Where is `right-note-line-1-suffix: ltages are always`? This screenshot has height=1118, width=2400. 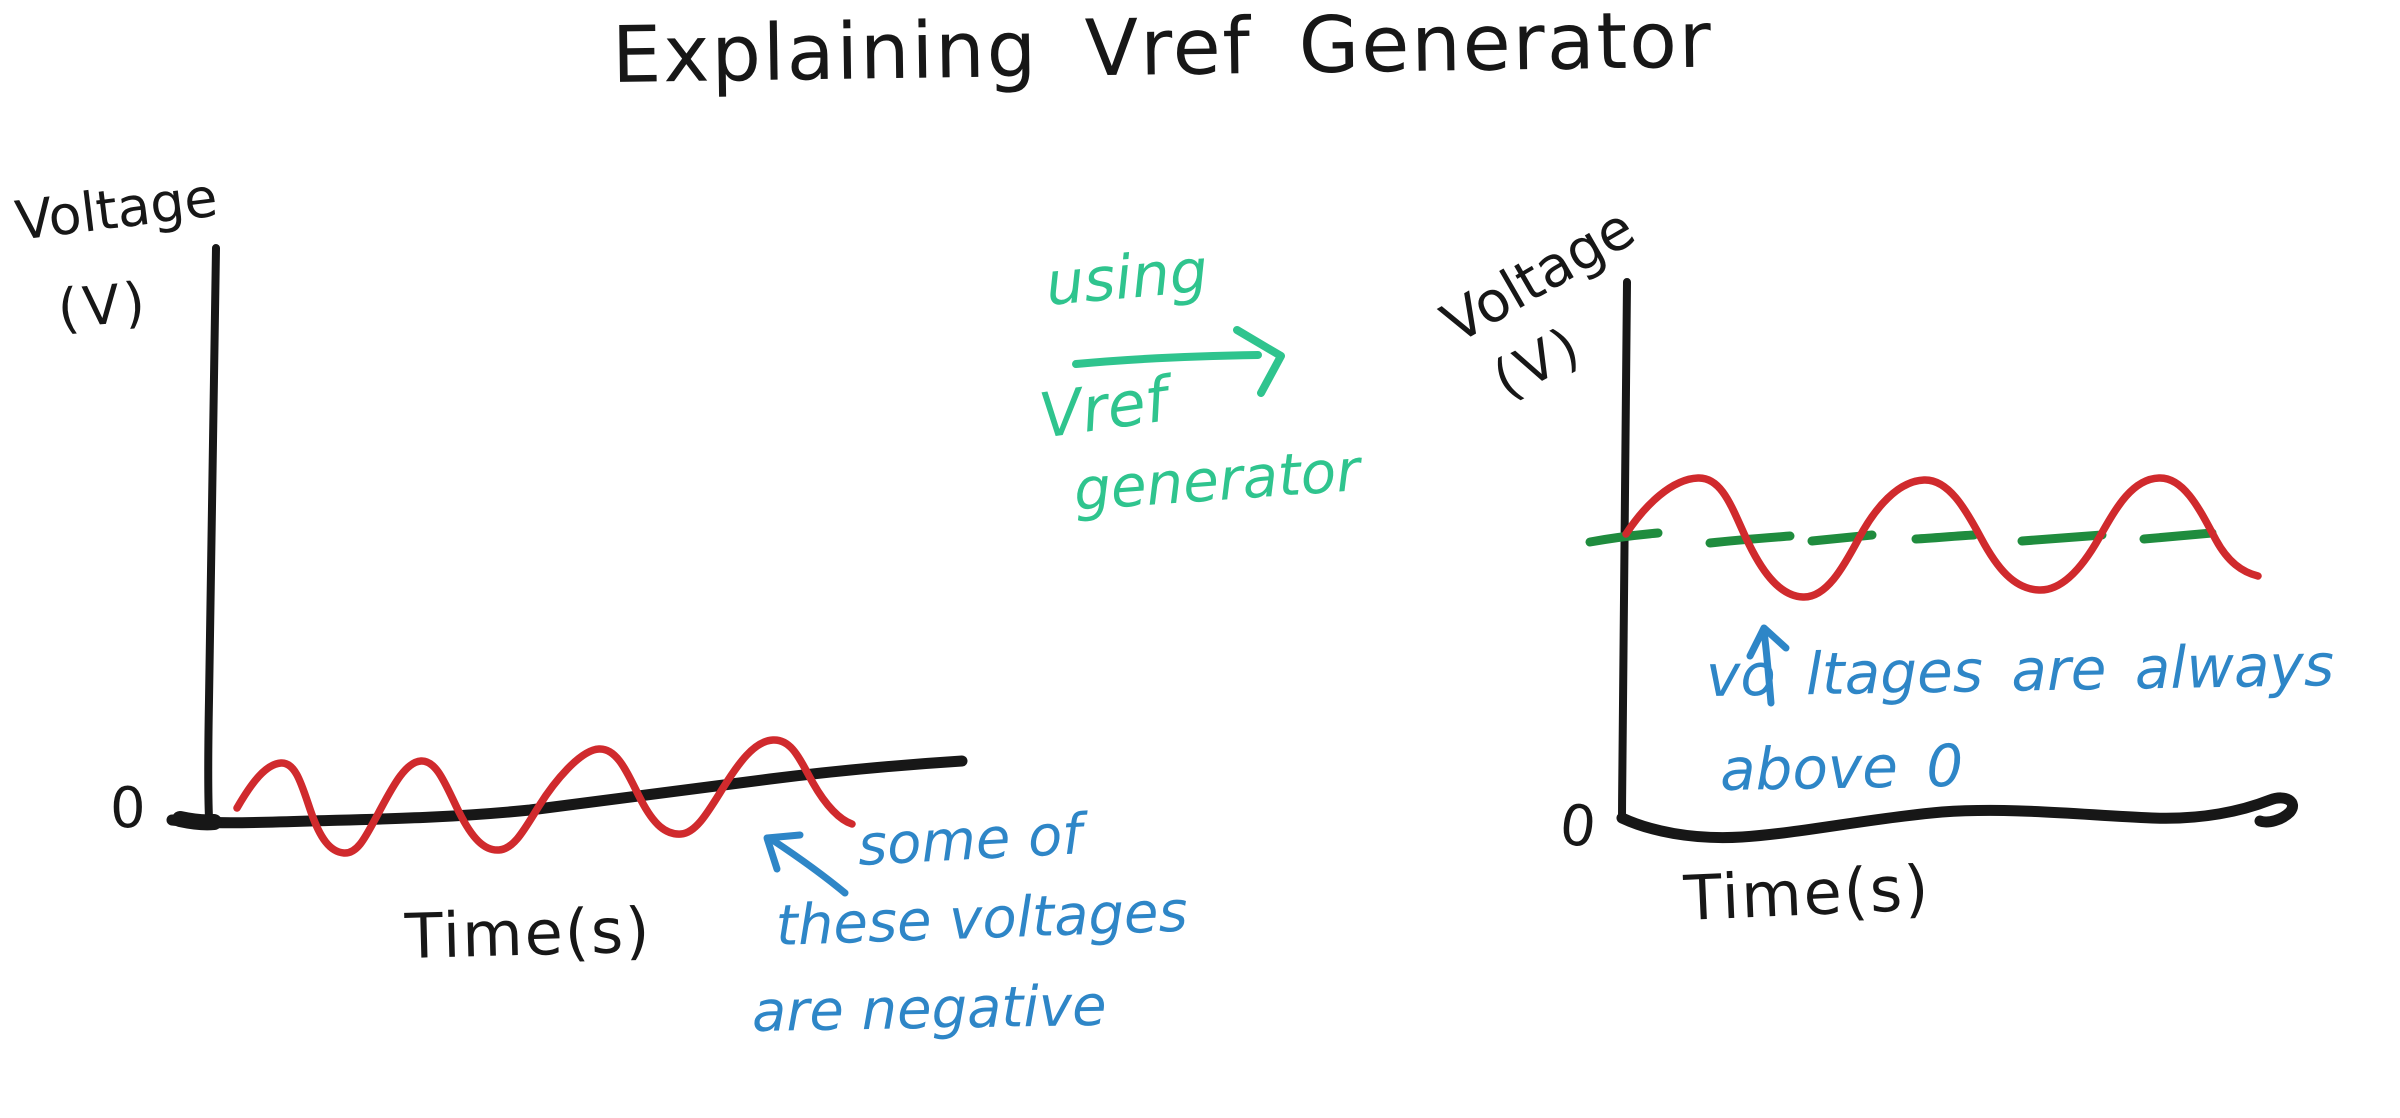 right-note-line-1-suffix: ltages are always is located at coordinates (2070, 670).